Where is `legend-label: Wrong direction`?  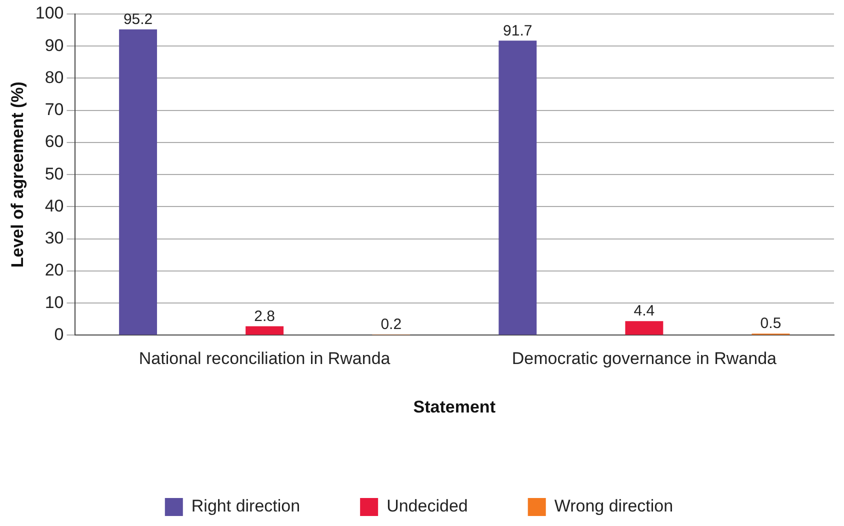 legend-label: Wrong direction is located at coordinates (614, 506).